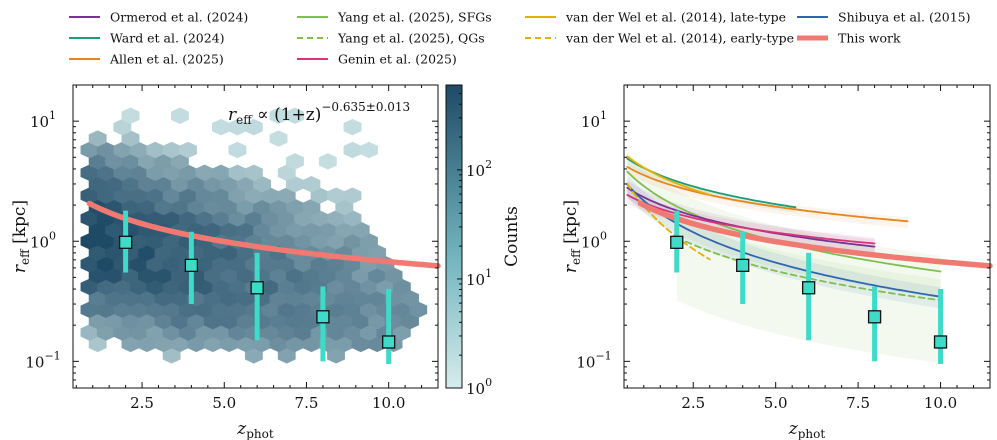 The height and width of the screenshot is (440, 997). I want to click on colorbar-label: Counts, so click(512, 236).